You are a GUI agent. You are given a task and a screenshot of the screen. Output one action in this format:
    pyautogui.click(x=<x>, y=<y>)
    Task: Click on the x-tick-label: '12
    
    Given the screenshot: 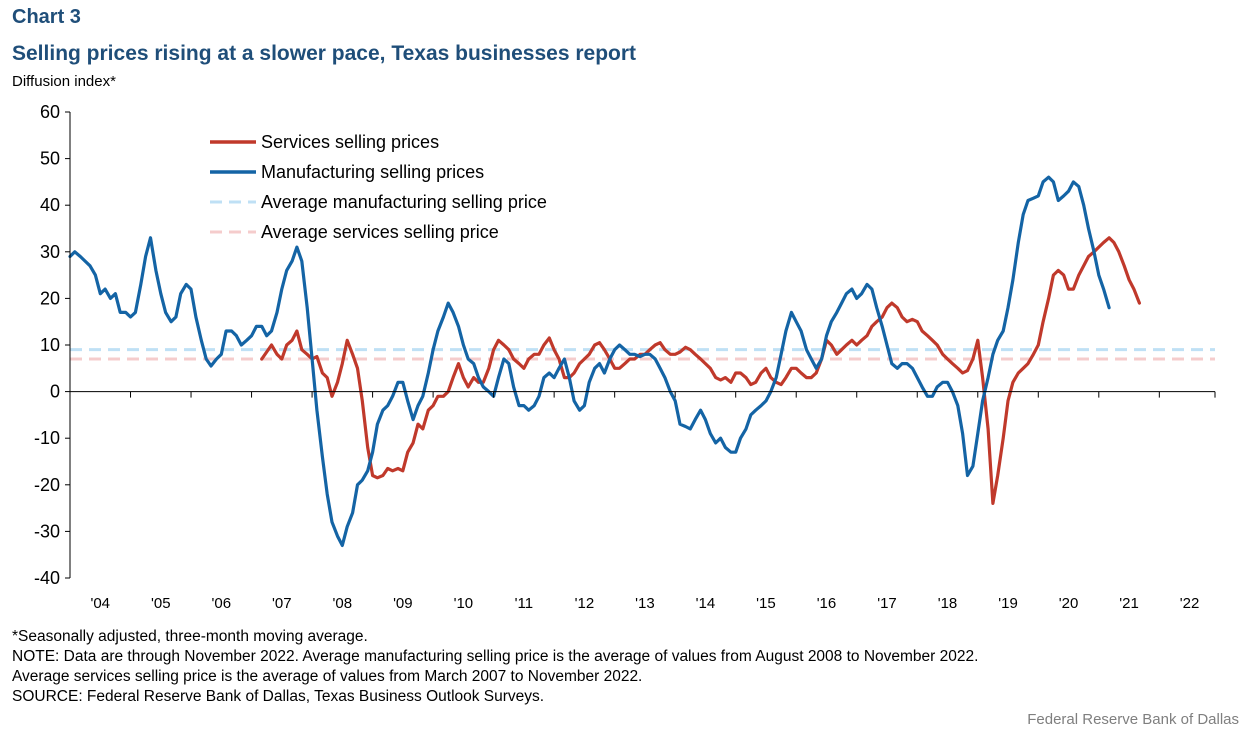 What is the action you would take?
    pyautogui.click(x=585, y=603)
    